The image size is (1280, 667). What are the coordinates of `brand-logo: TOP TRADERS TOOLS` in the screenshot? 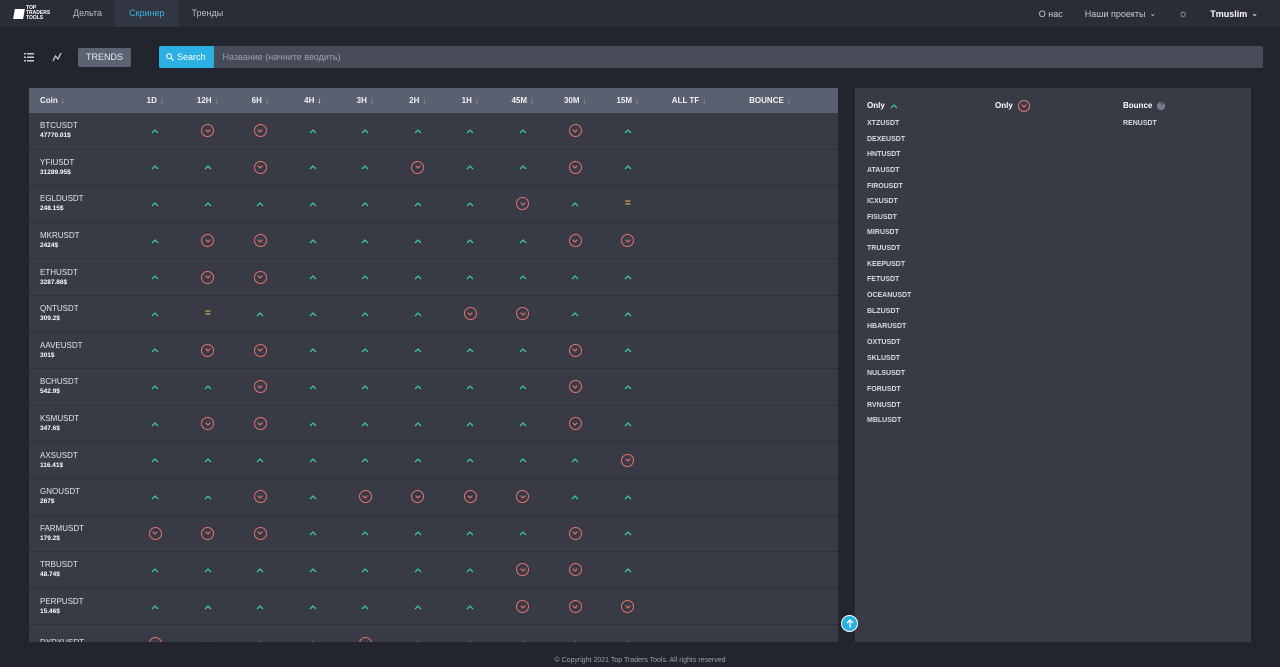 It's located at (36, 14).